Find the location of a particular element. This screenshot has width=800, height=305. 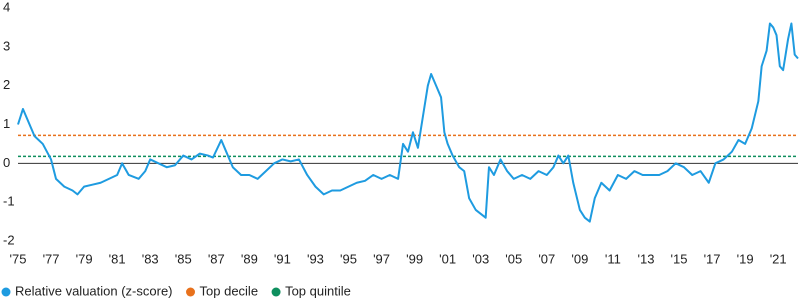

x-tick-label: '91 is located at coordinates (282, 258).